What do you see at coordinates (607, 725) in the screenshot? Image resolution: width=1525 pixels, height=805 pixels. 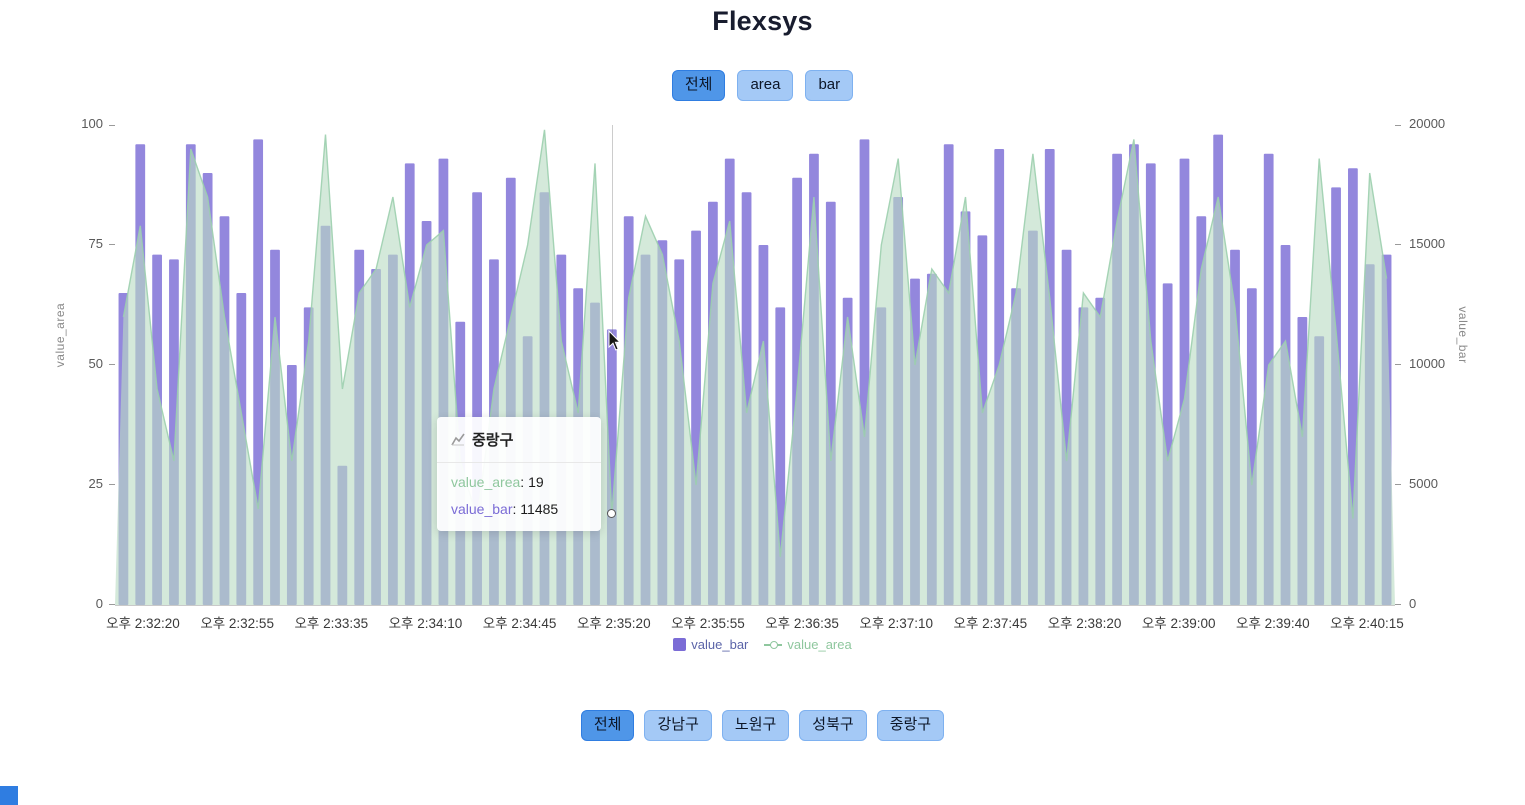 I see `district-button-전체: 전체` at bounding box center [607, 725].